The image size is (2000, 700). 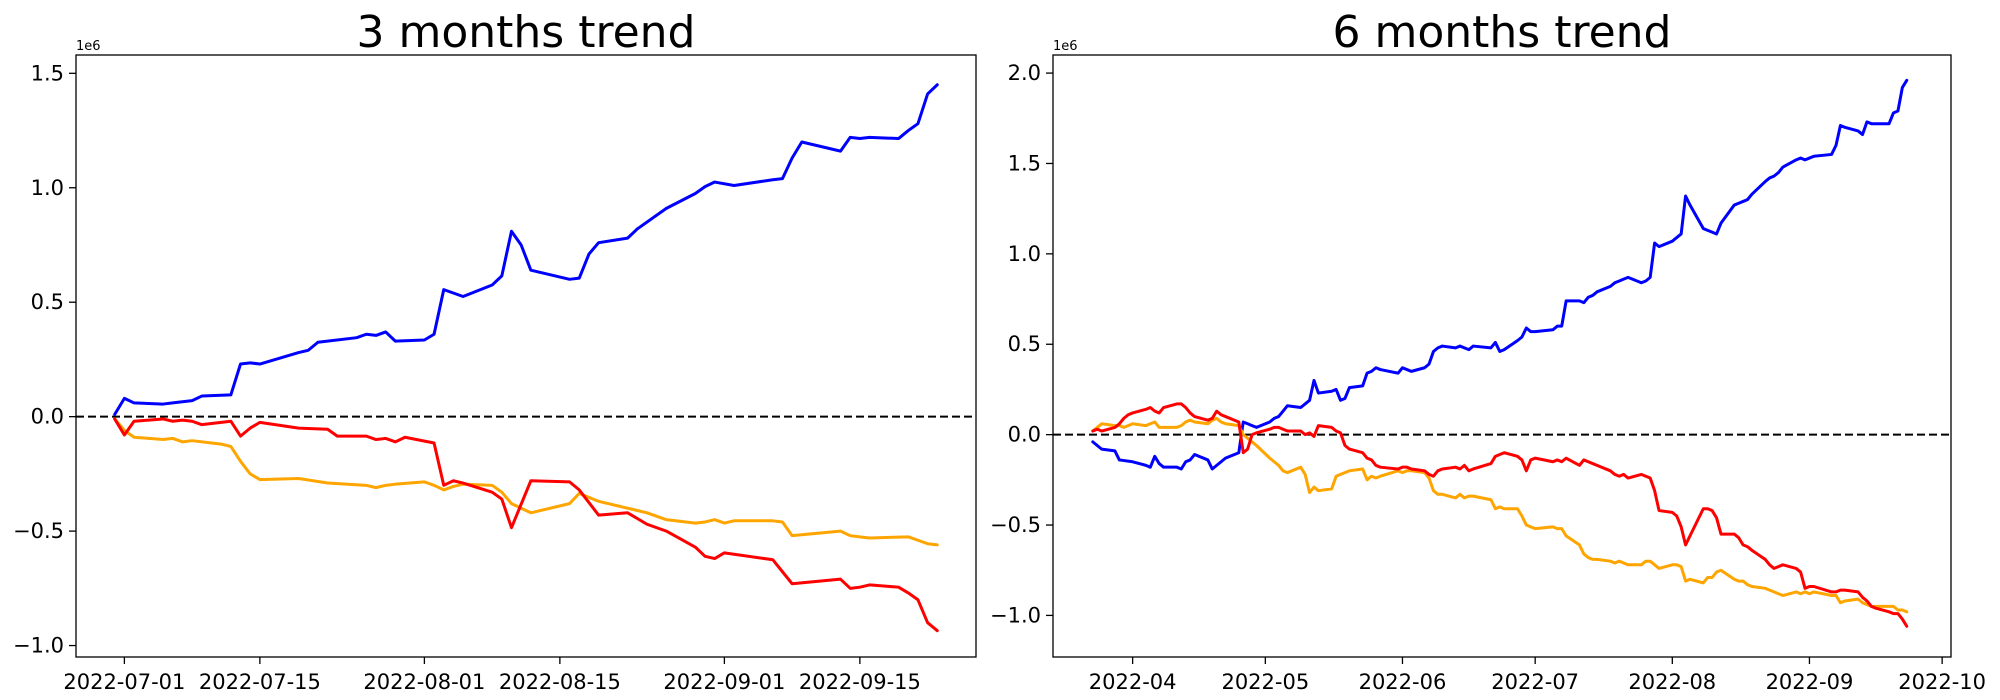 I want to click on x-tick-label: 2022-05, so click(x=1265, y=682).